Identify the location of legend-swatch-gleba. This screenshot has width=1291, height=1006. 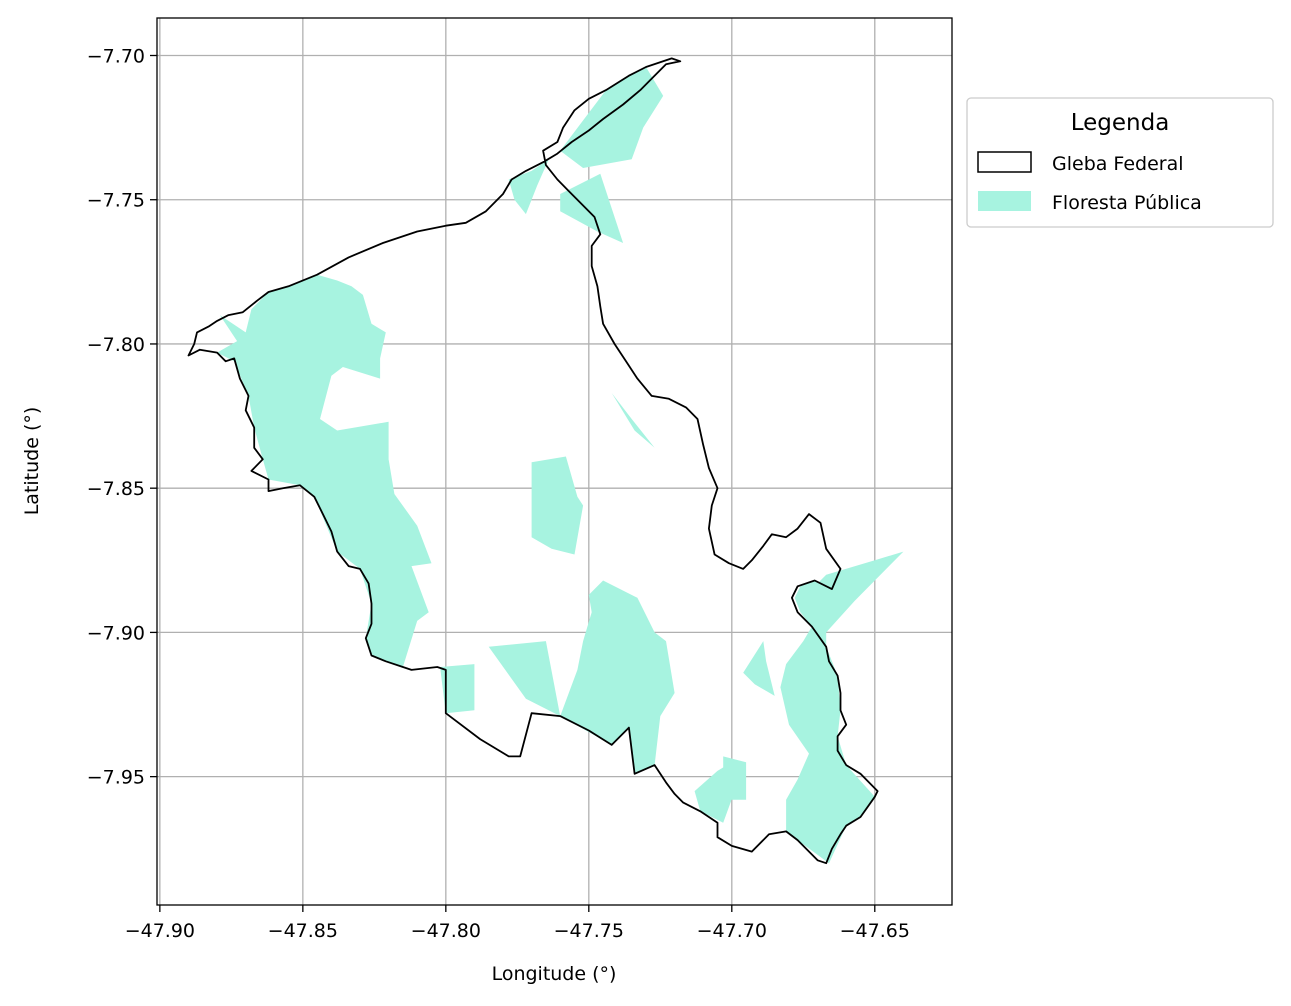
(1004, 162).